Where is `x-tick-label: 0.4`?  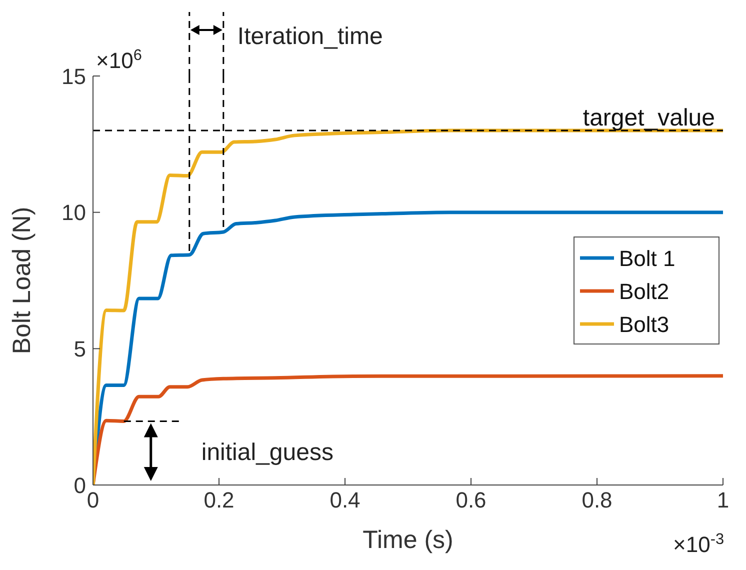
x-tick-label: 0.4 is located at coordinates (345, 500).